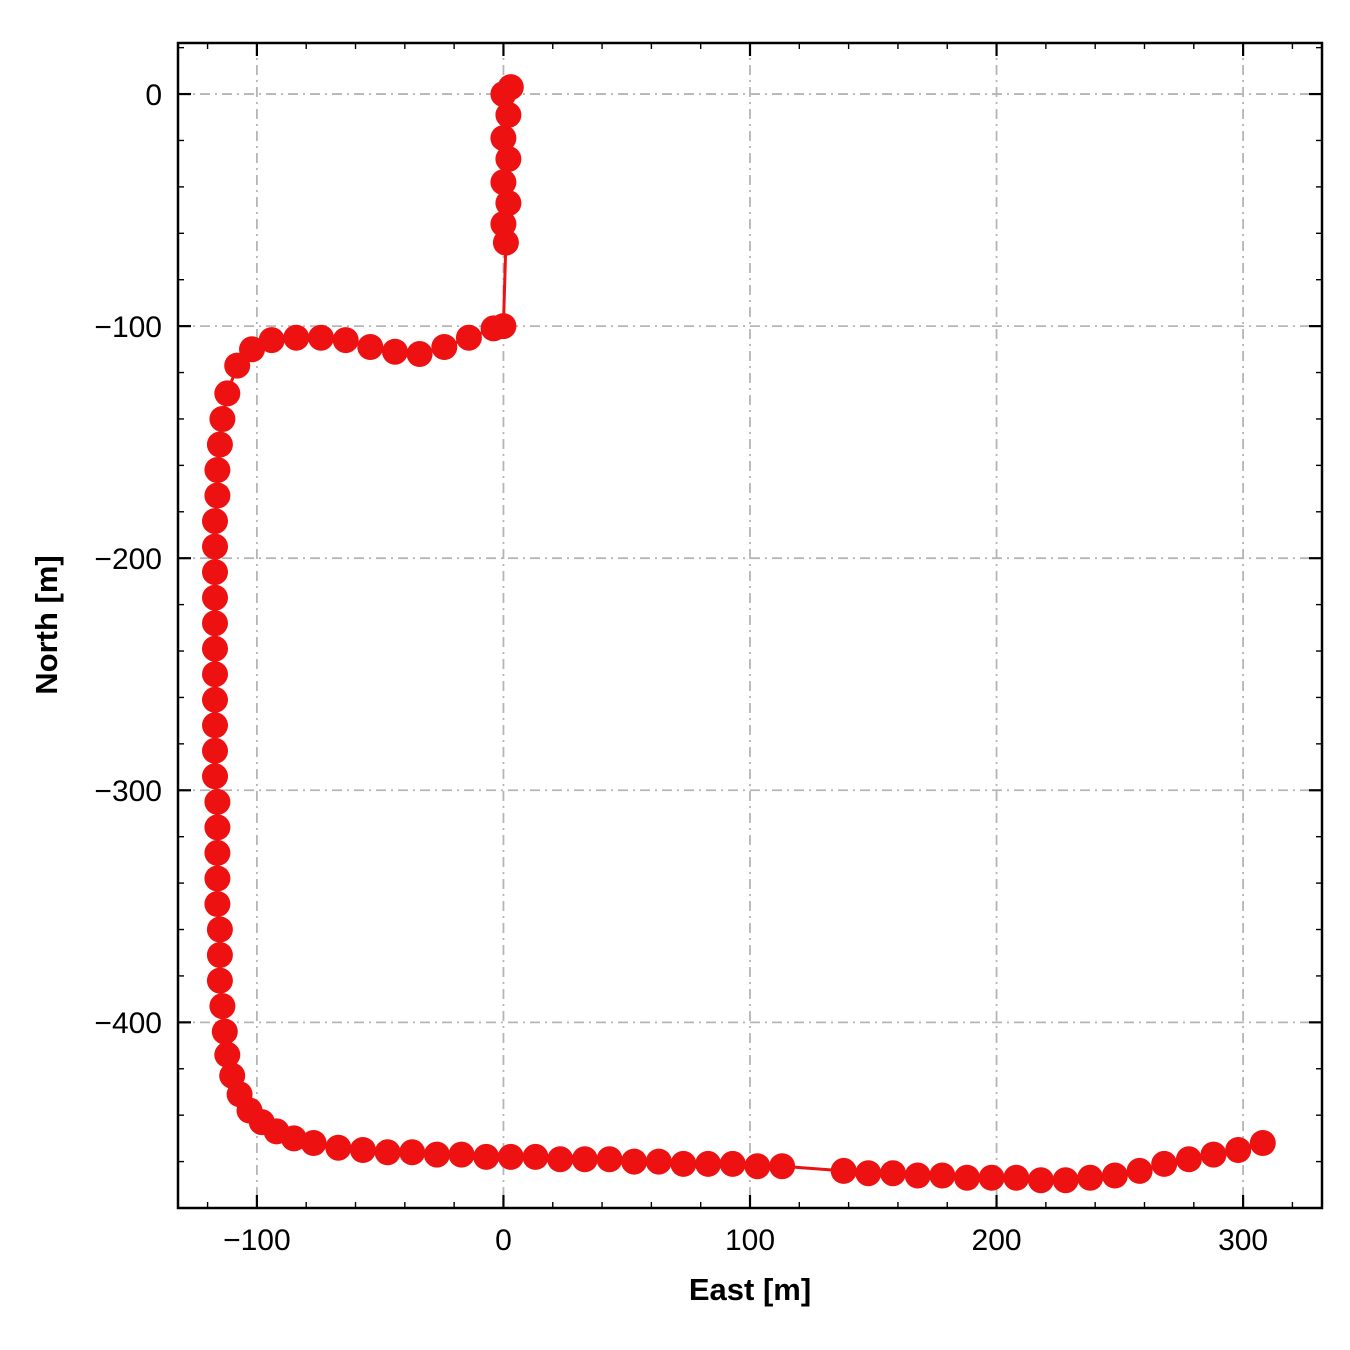 The height and width of the screenshot is (1350, 1350). Describe the element at coordinates (257, 1240) in the screenshot. I see `x-tick-label: −100` at that location.